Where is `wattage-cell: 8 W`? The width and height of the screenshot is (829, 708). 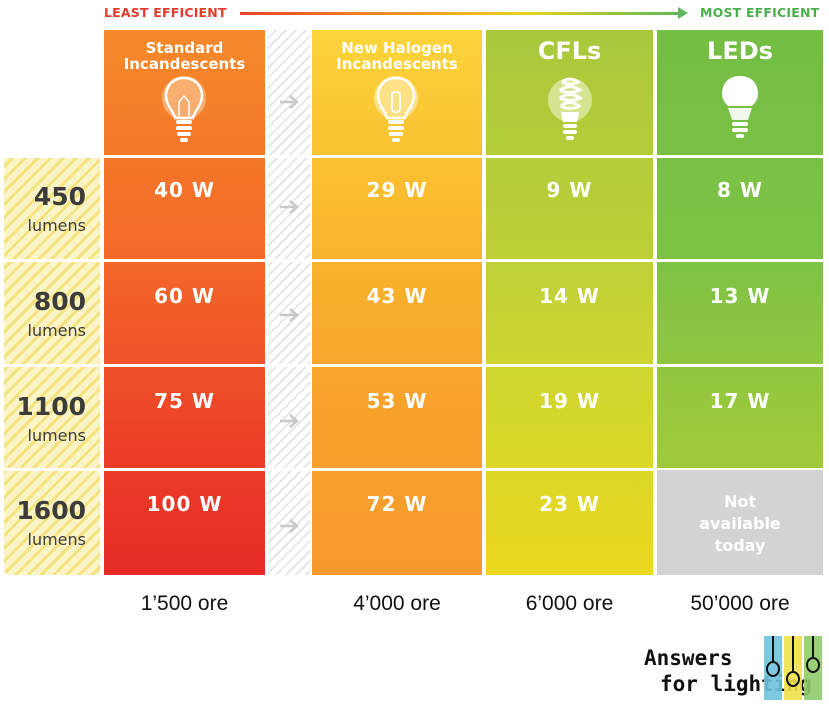
wattage-cell: 8 W is located at coordinates (740, 190).